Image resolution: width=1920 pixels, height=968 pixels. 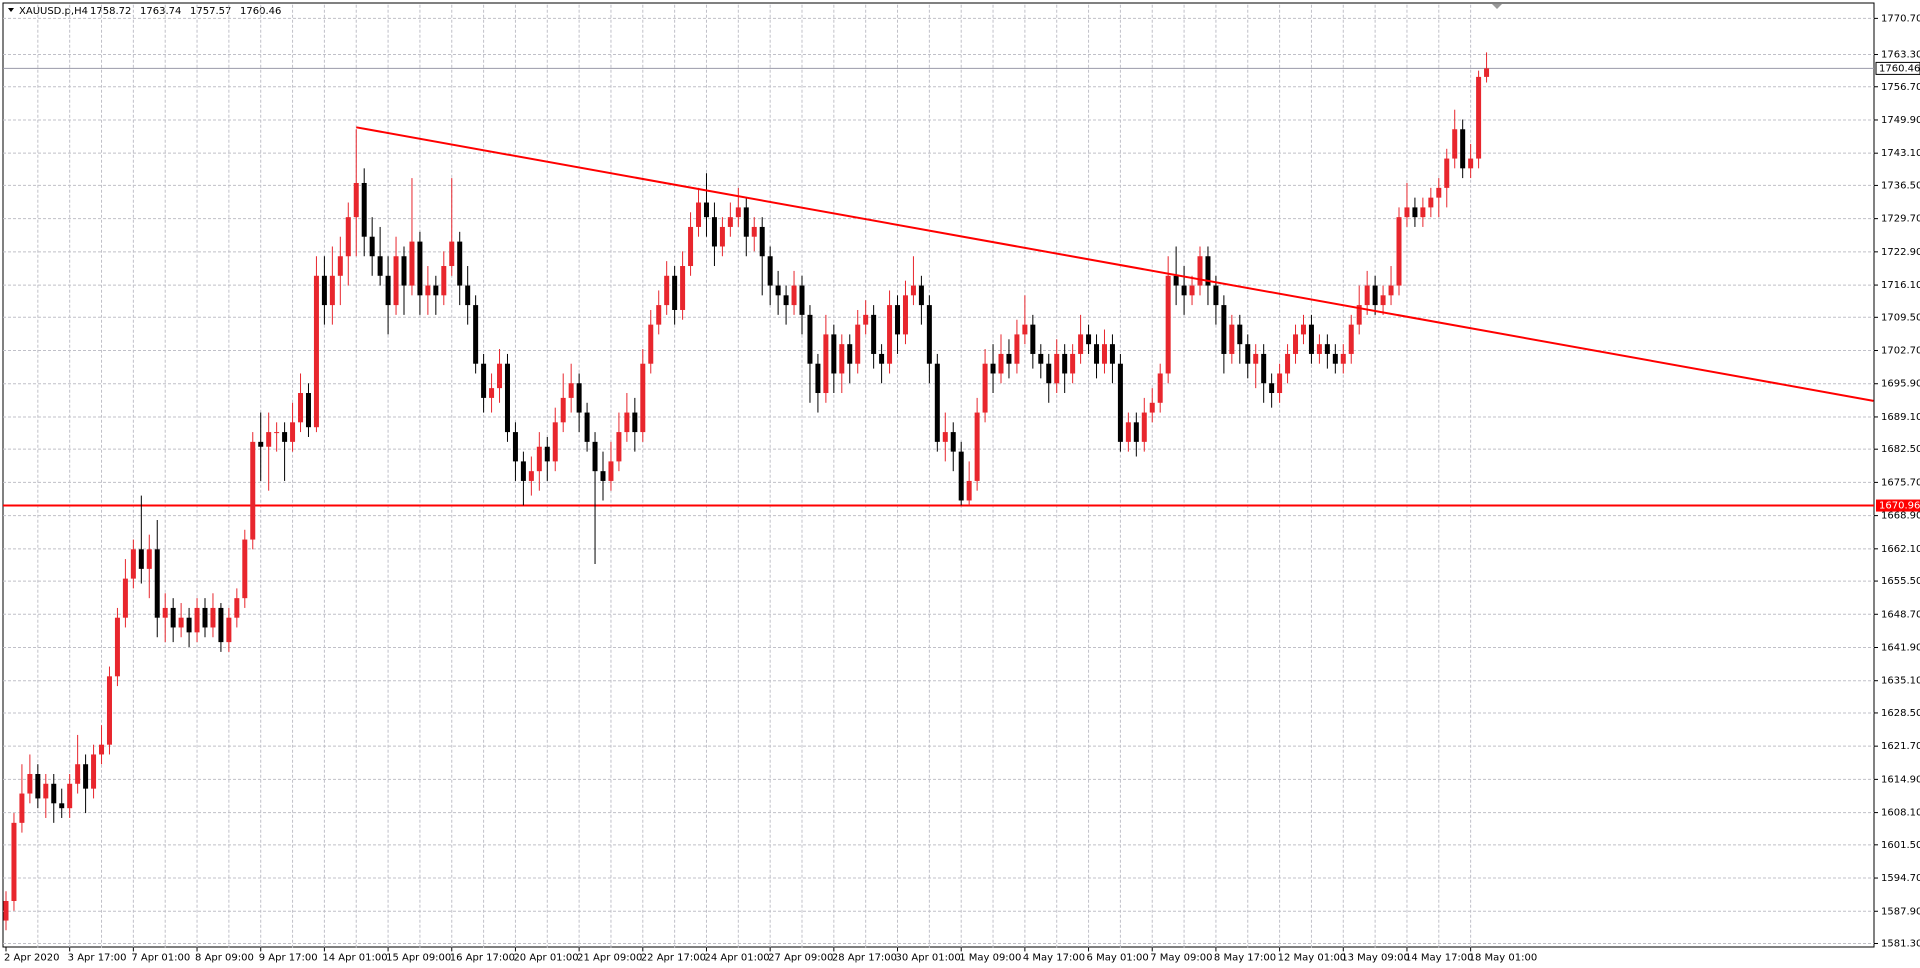 What do you see at coordinates (1900, 713) in the screenshot?
I see `y-tick-label: 1628.50` at bounding box center [1900, 713].